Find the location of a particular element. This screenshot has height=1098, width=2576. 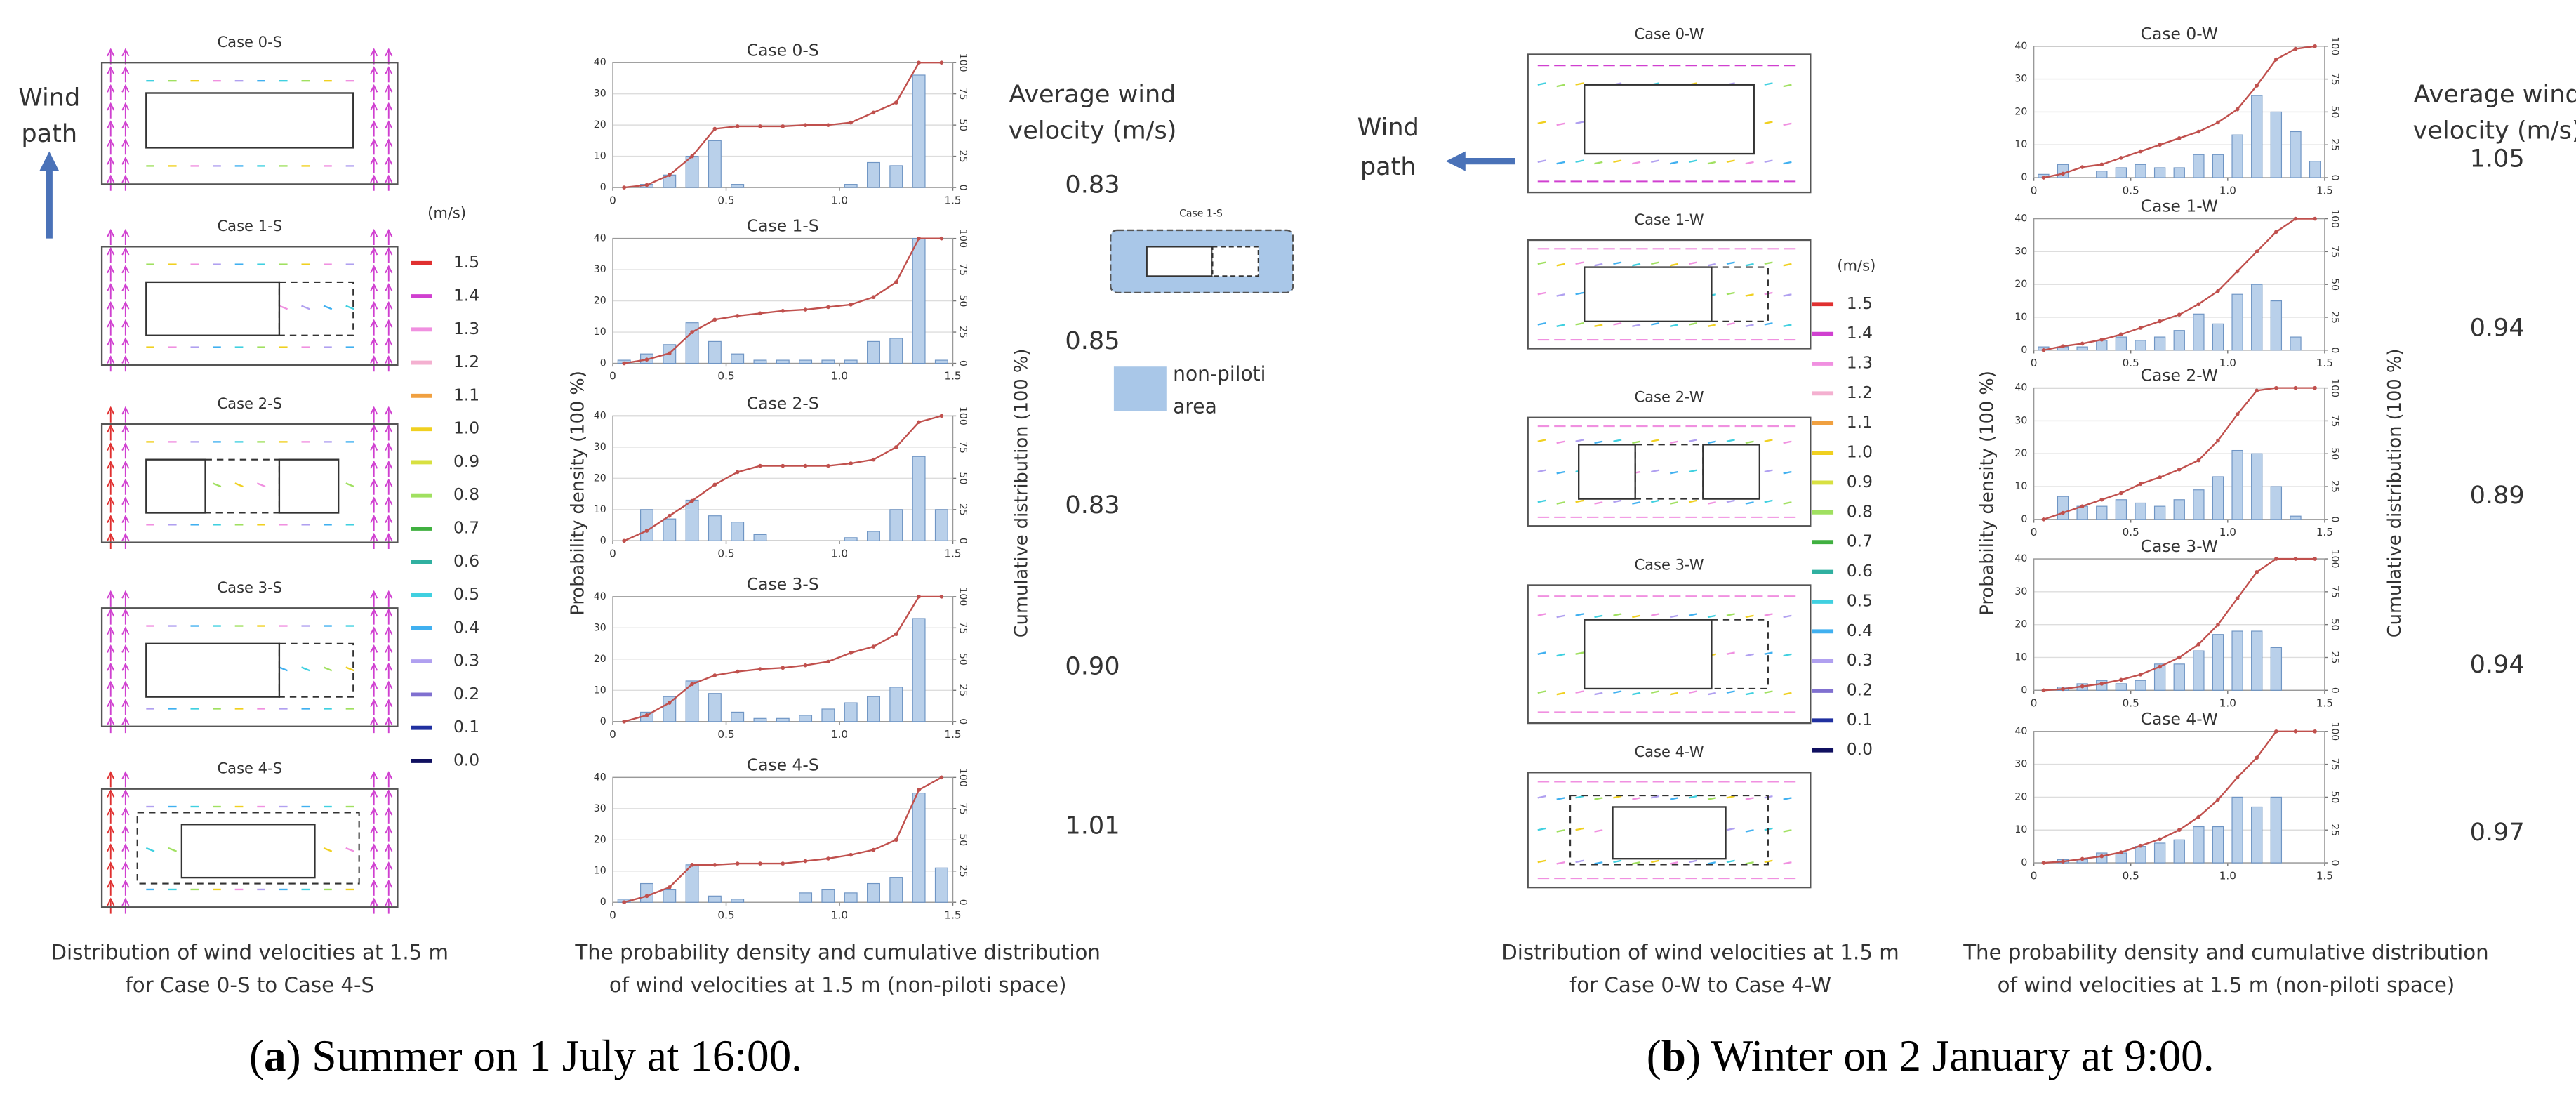

chart-title: Case 3-W is located at coordinates (2180, 546).